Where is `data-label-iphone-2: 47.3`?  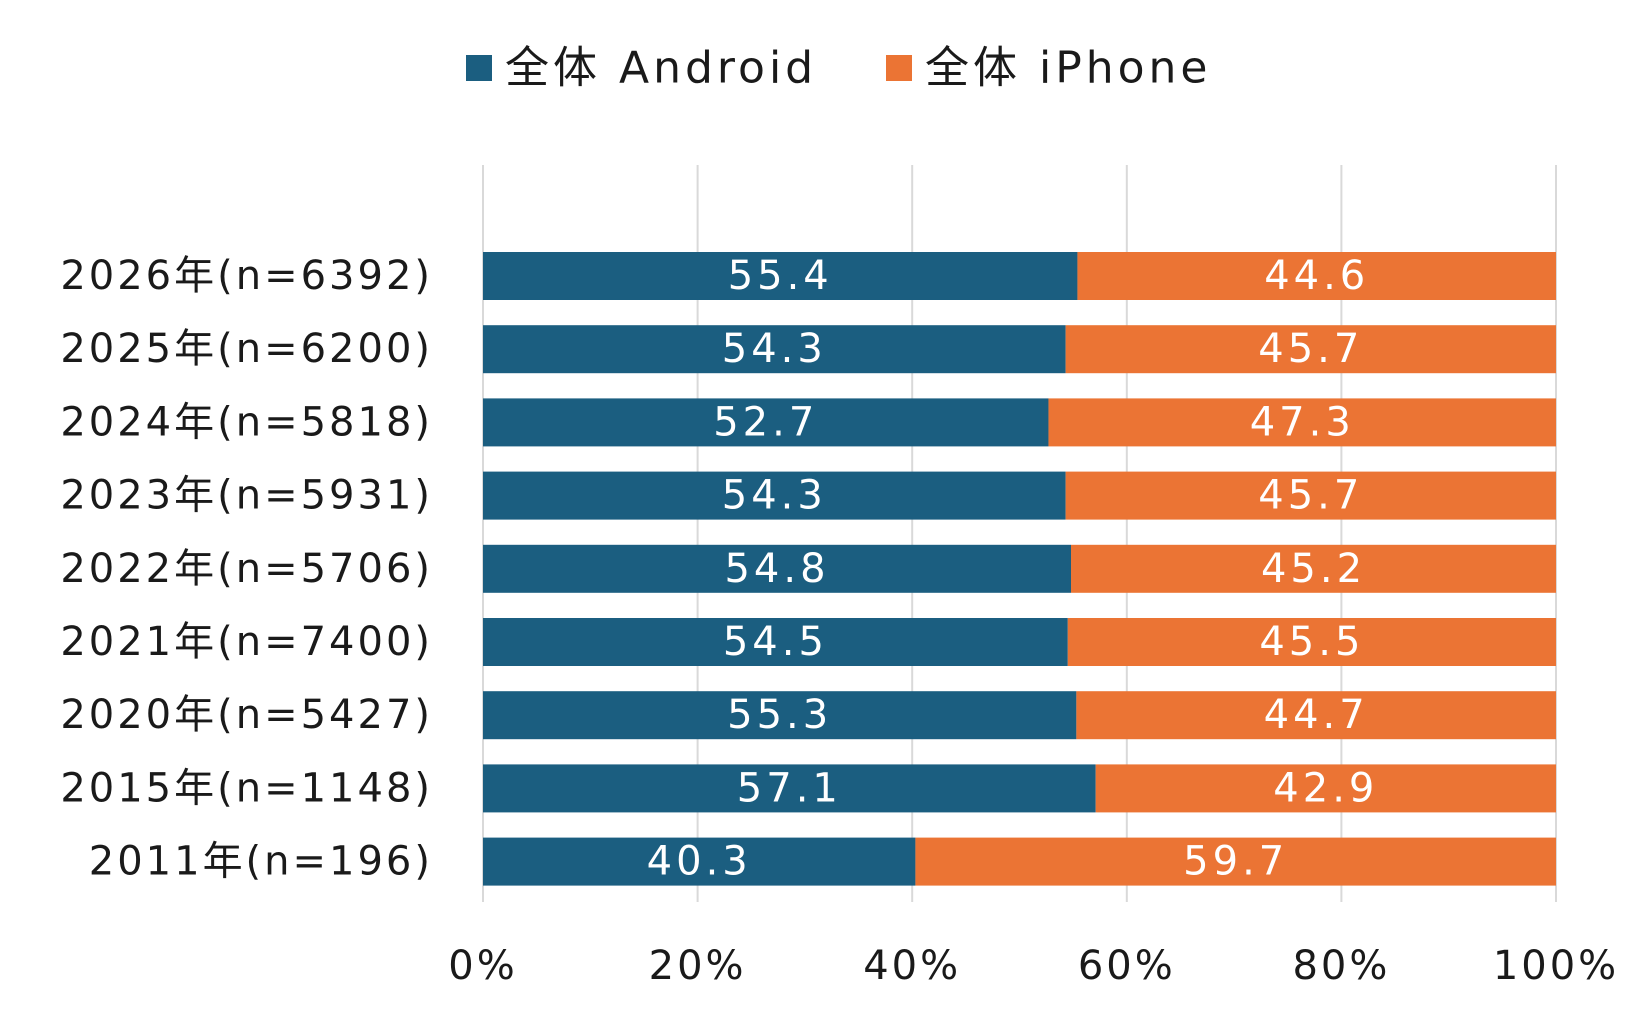
data-label-iphone-2: 47.3 is located at coordinates (1302, 422).